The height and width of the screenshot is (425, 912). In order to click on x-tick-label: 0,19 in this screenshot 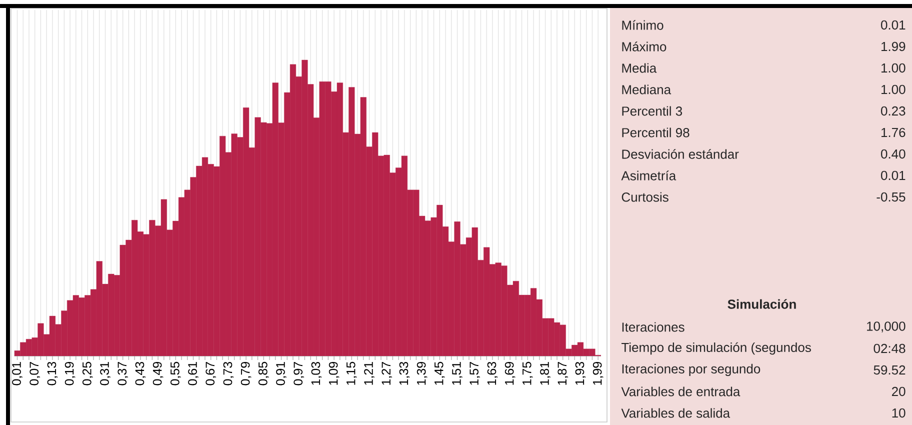, I will do `click(70, 374)`.